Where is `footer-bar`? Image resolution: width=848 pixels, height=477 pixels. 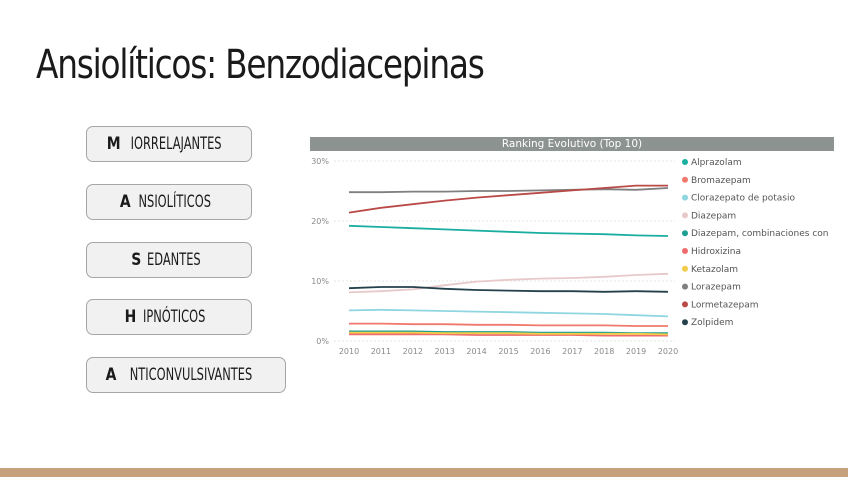 footer-bar is located at coordinates (424, 472).